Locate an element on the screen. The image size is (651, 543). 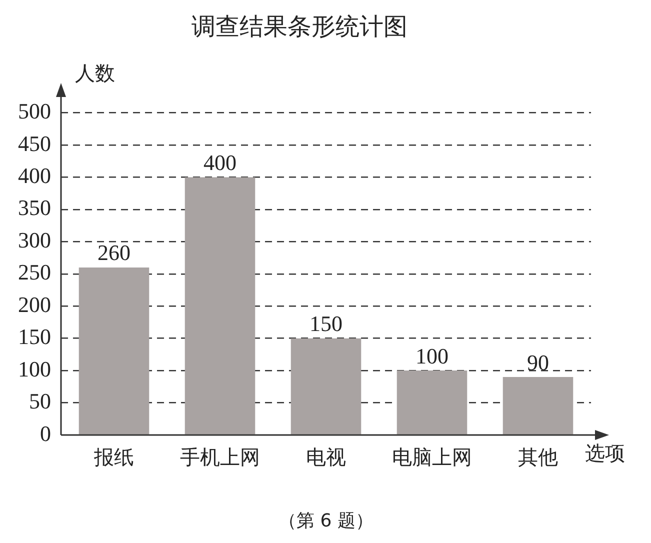
x-tick-label: 手机上网 is located at coordinates (220, 457).